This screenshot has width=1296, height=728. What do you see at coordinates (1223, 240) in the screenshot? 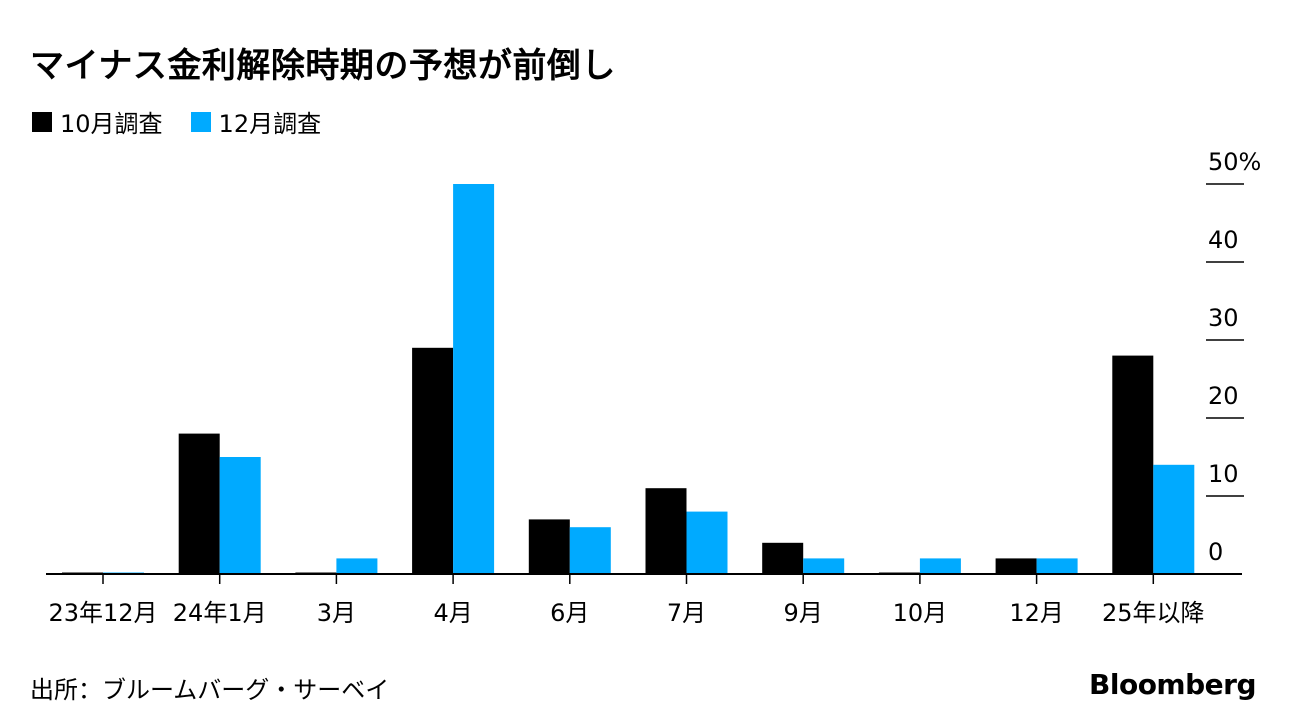
I see `y-tick-label: 40` at bounding box center [1223, 240].